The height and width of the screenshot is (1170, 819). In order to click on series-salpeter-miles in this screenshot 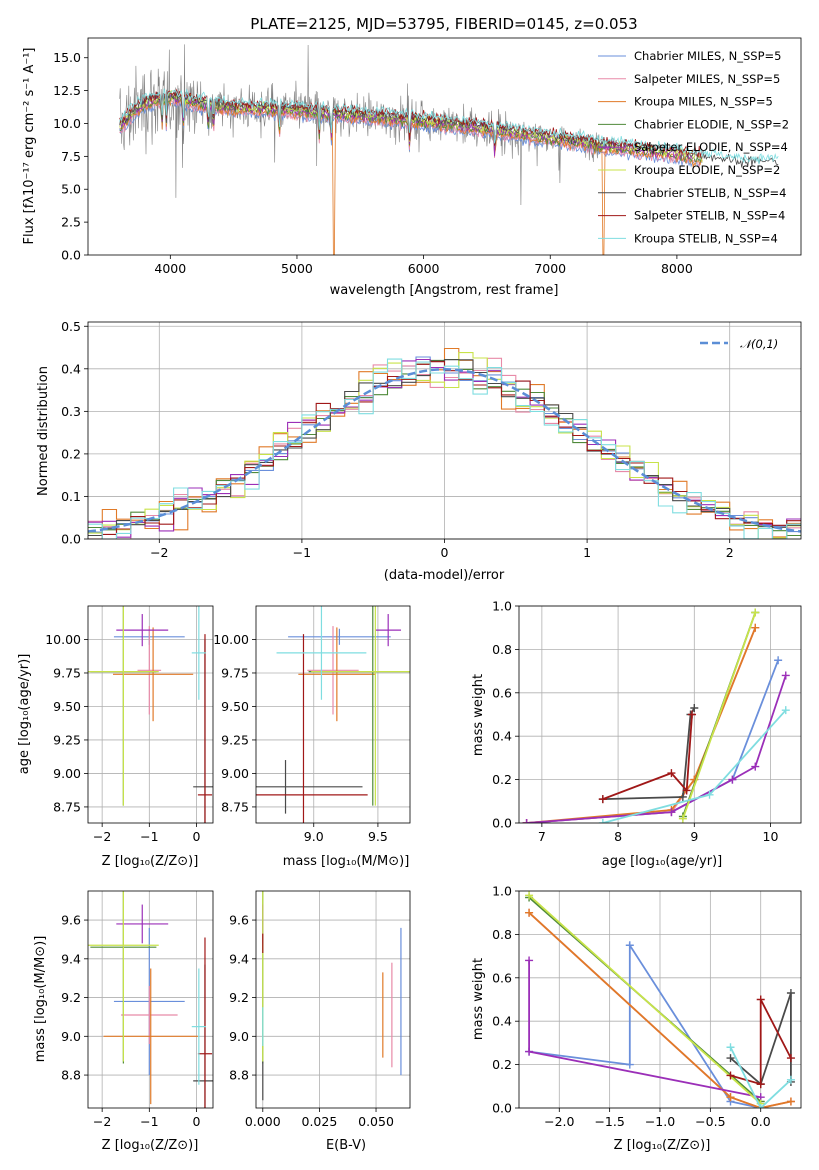, I will do `click(641, 723)`.